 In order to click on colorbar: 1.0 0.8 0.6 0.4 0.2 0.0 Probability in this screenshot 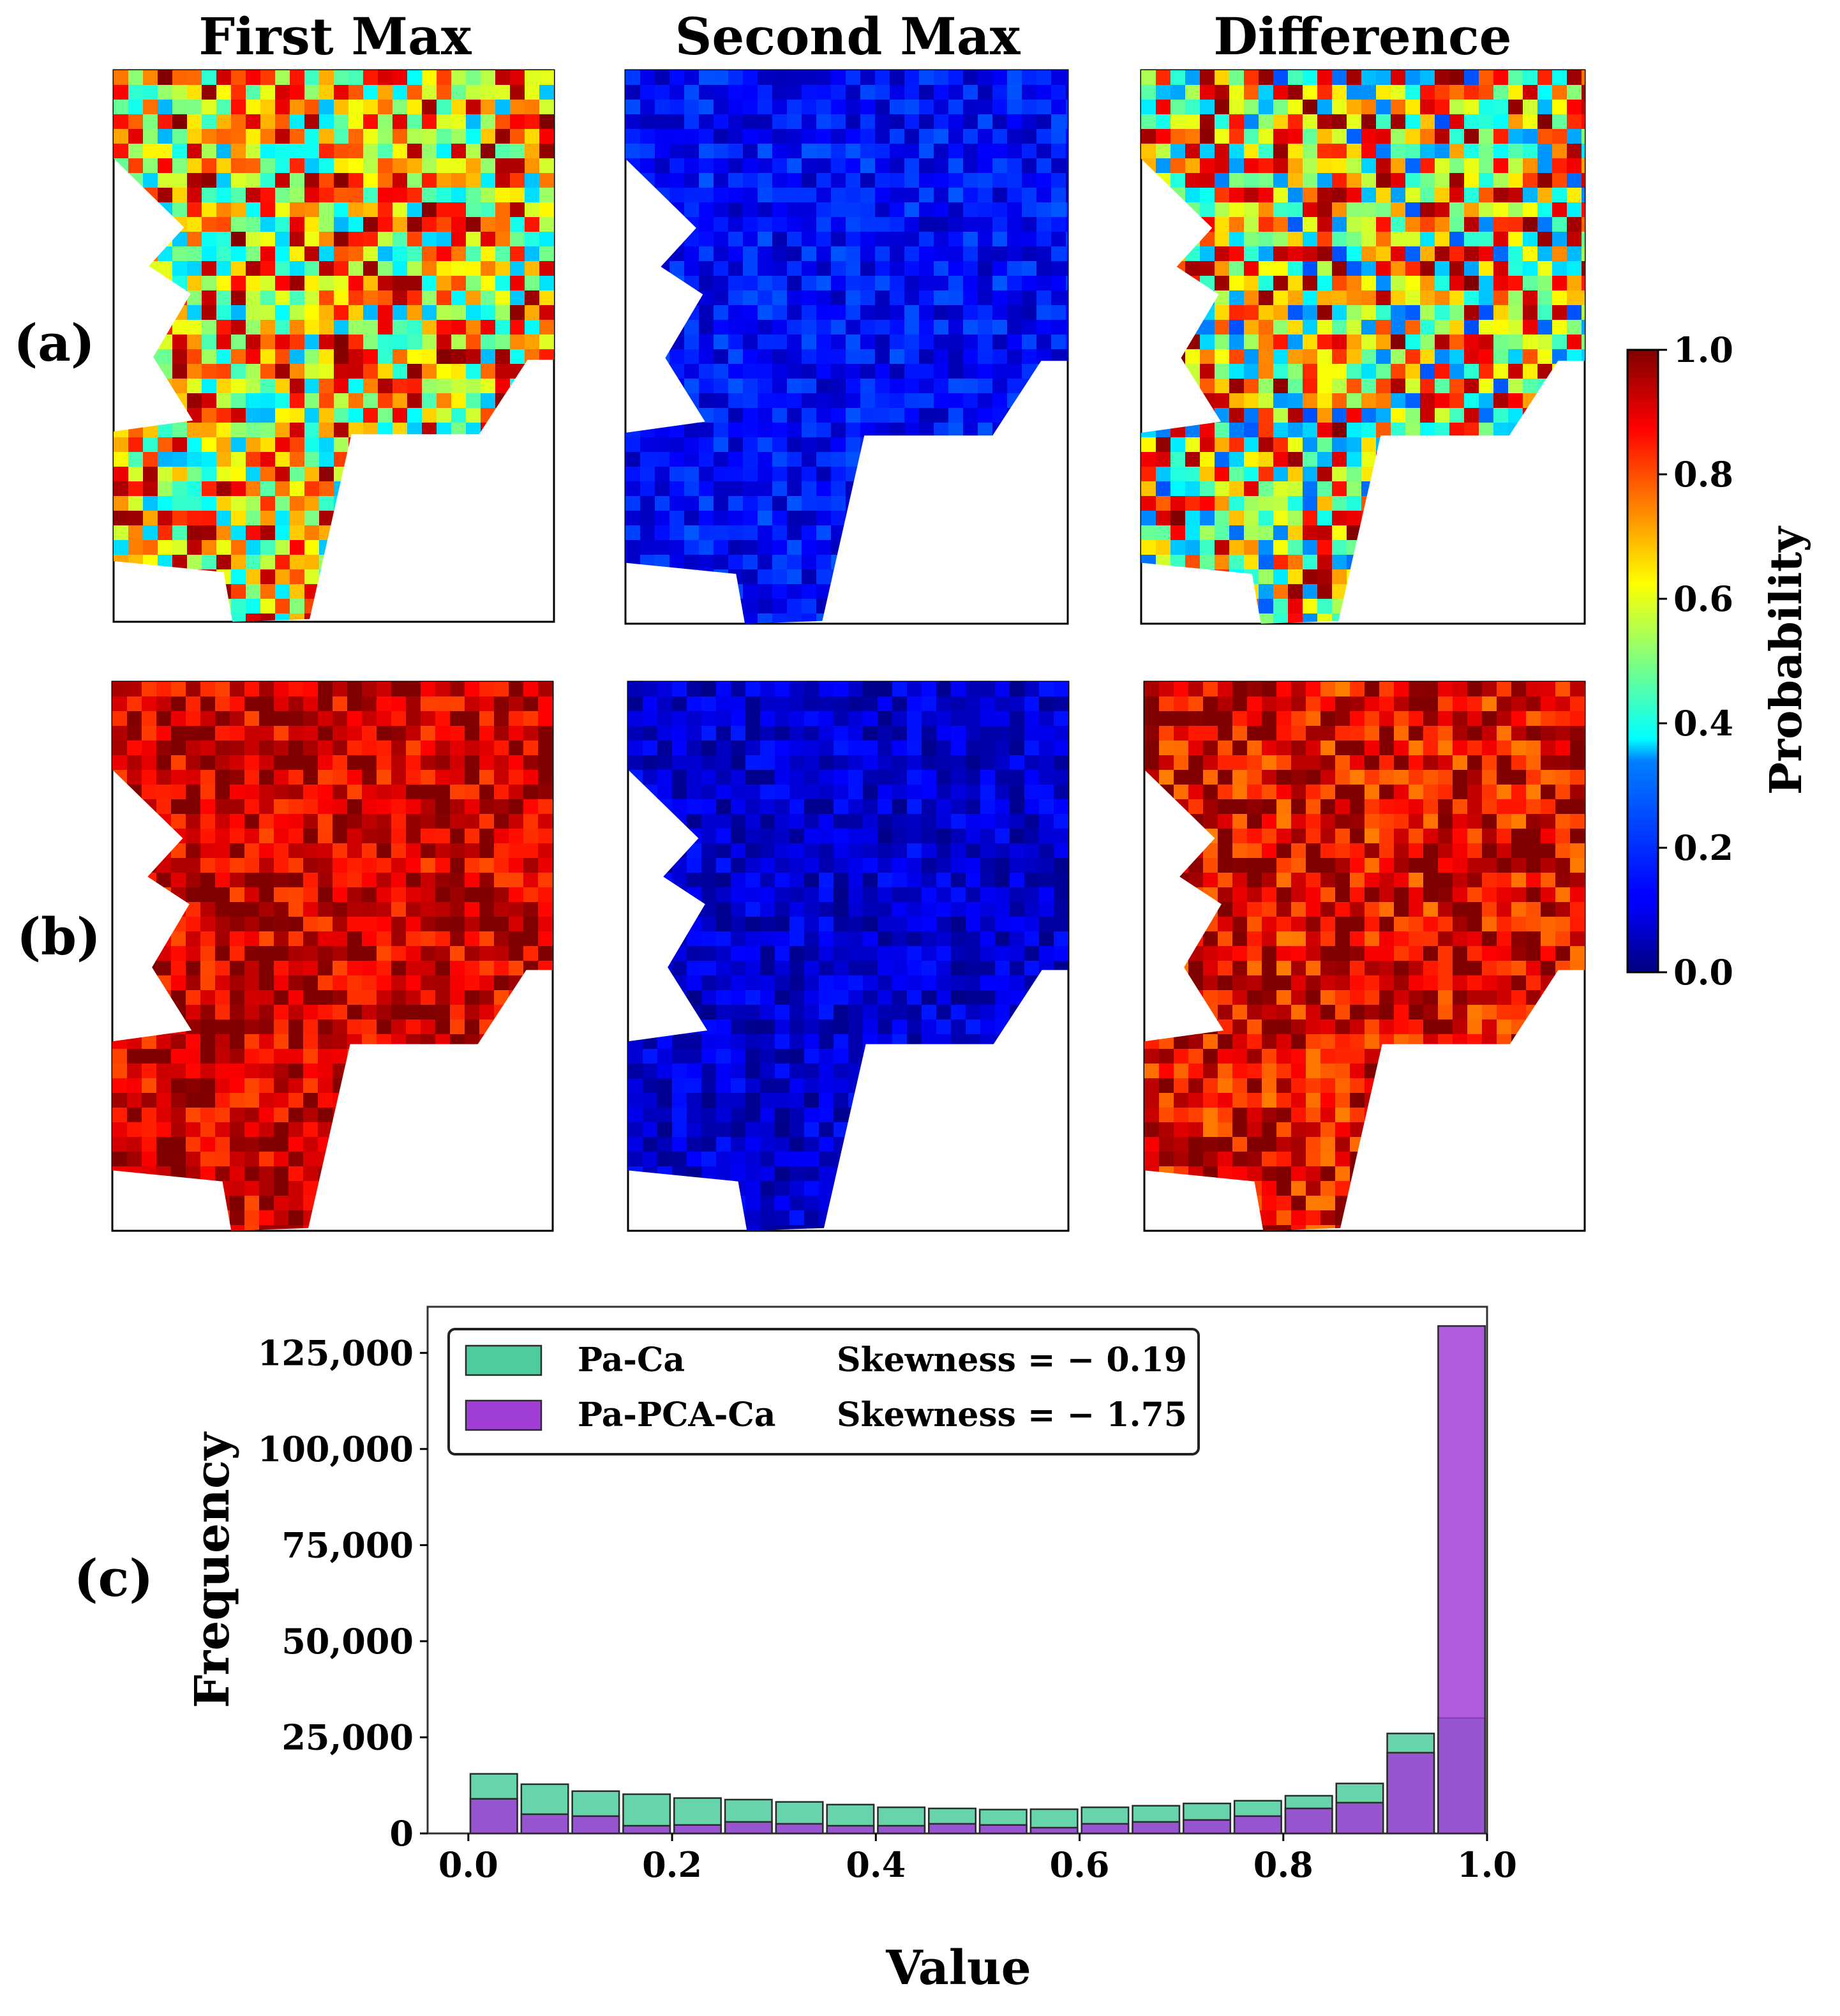, I will do `click(1719, 661)`.